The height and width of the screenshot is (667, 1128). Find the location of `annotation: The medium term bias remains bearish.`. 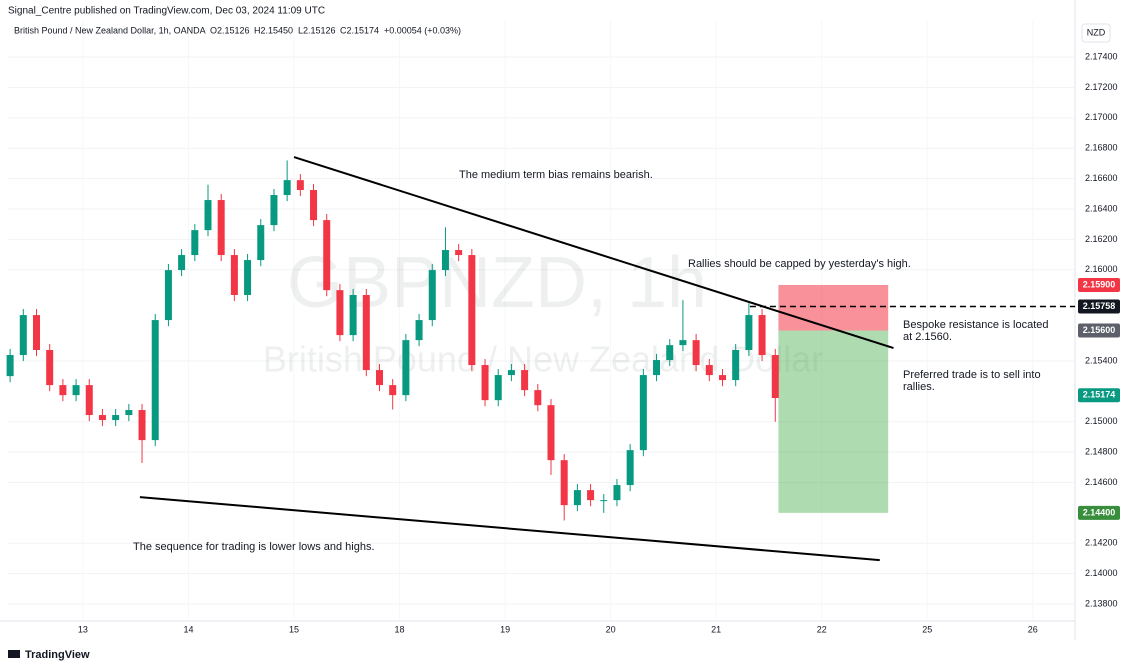

annotation: The medium term bias remains bearish. is located at coordinates (556, 175).